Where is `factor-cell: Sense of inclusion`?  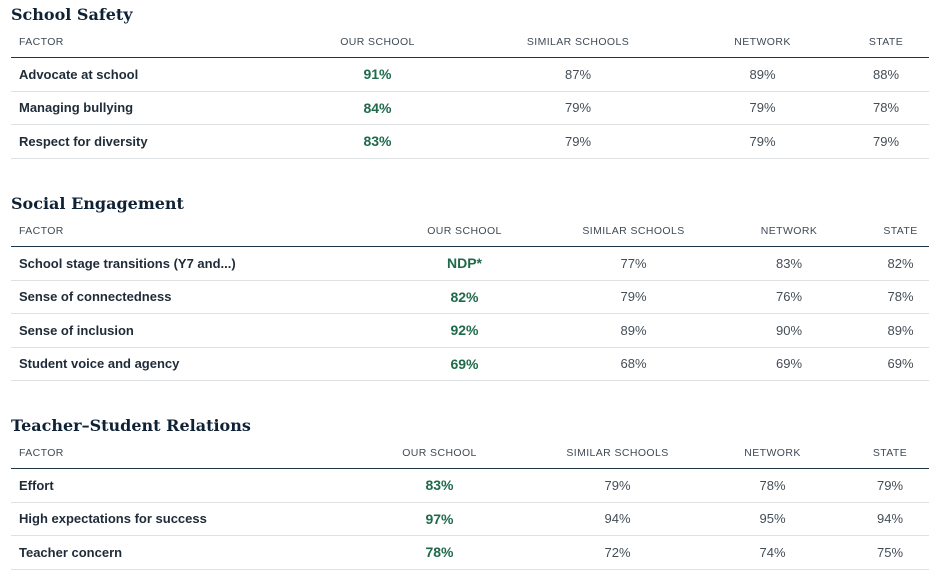 factor-cell: Sense of inclusion is located at coordinates (189, 330).